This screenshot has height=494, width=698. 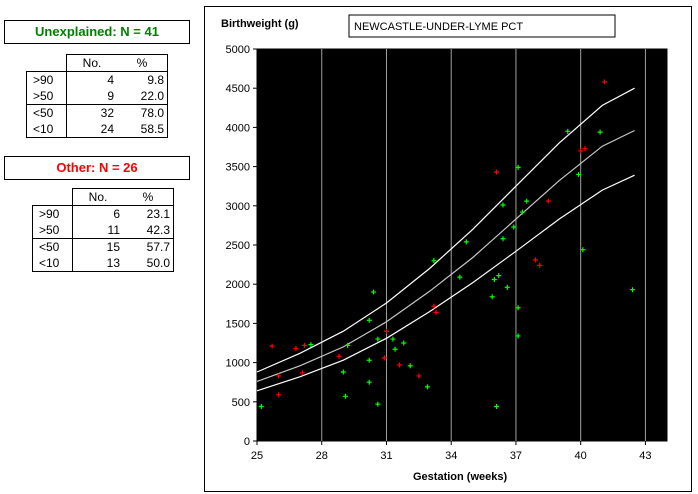 I want to click on unexplained-title: Unexplained: N = 41, so click(x=97, y=32).